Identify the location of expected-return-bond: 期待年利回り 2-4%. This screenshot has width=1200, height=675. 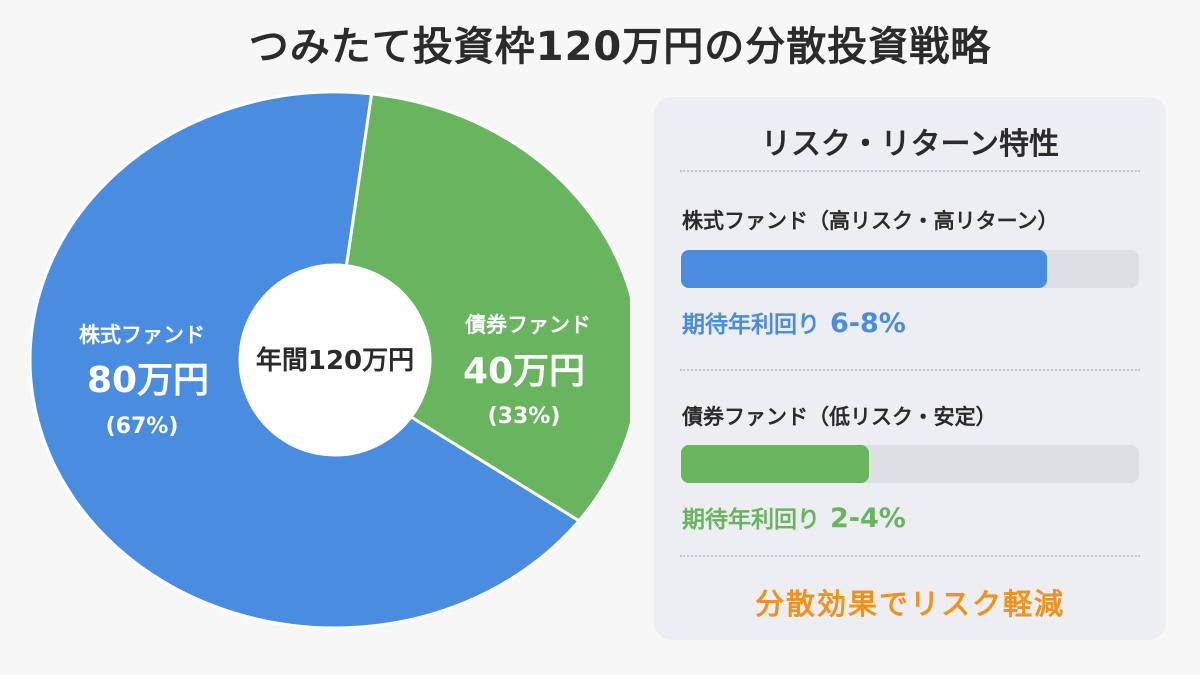
(794, 517).